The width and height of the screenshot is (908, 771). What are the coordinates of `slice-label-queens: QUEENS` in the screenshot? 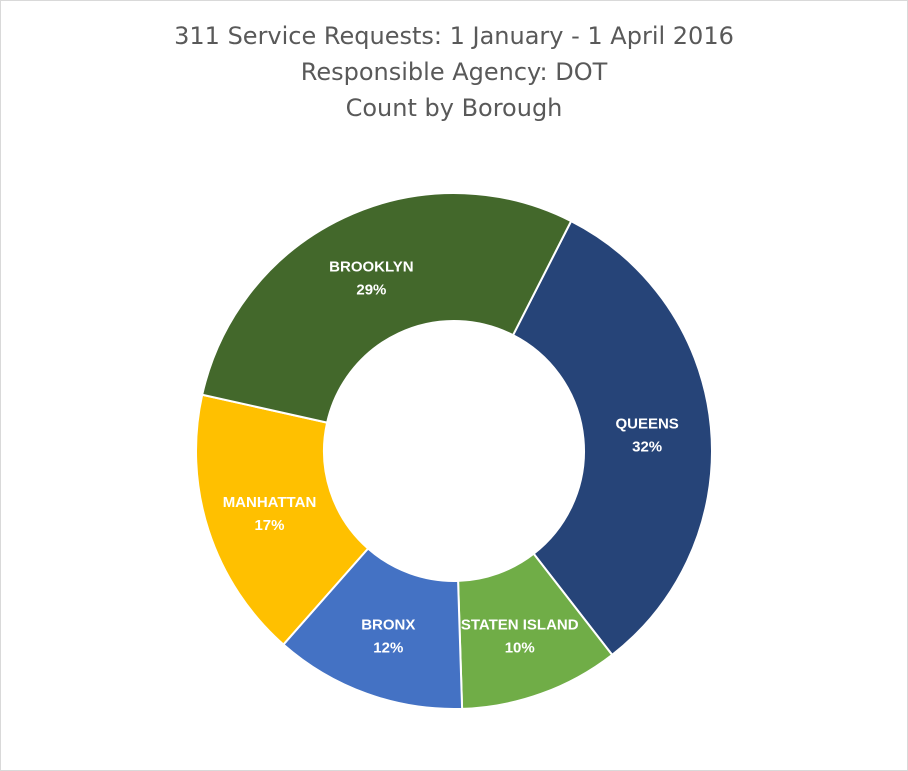 It's located at (646, 424).